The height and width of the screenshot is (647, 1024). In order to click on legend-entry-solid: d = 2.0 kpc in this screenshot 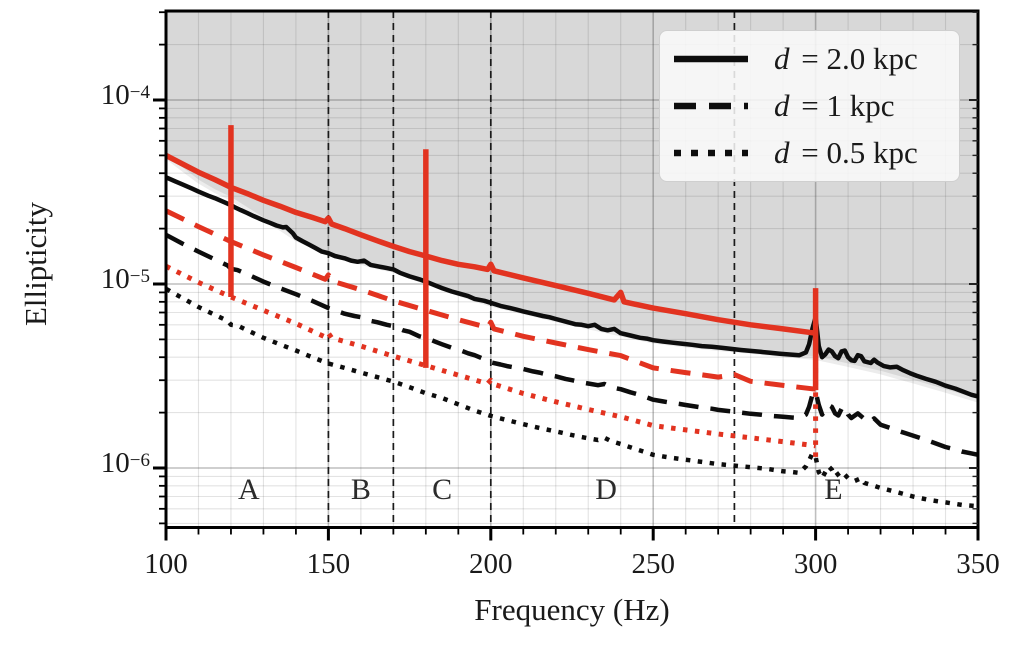, I will do `click(815, 59)`.